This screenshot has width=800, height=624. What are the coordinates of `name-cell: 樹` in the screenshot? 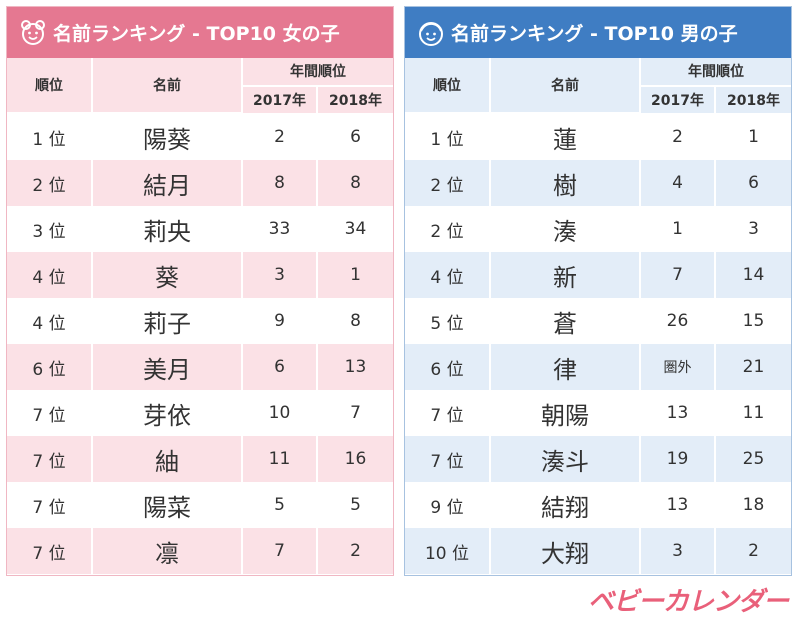 It's located at (565, 183).